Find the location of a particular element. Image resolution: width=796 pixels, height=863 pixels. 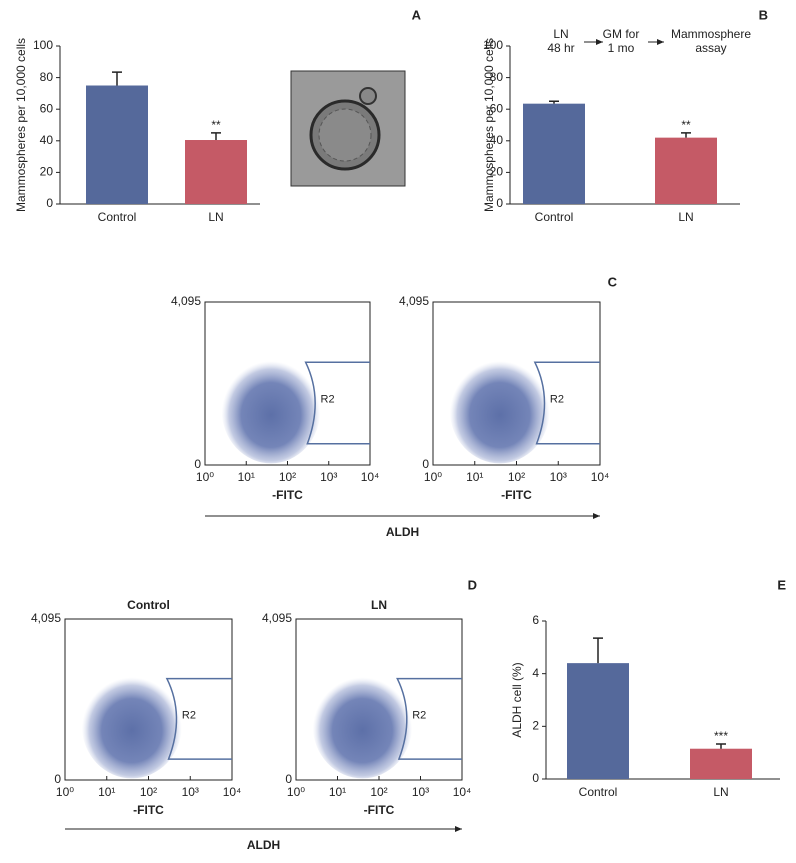

panel-label: C is located at coordinates (613, 281).